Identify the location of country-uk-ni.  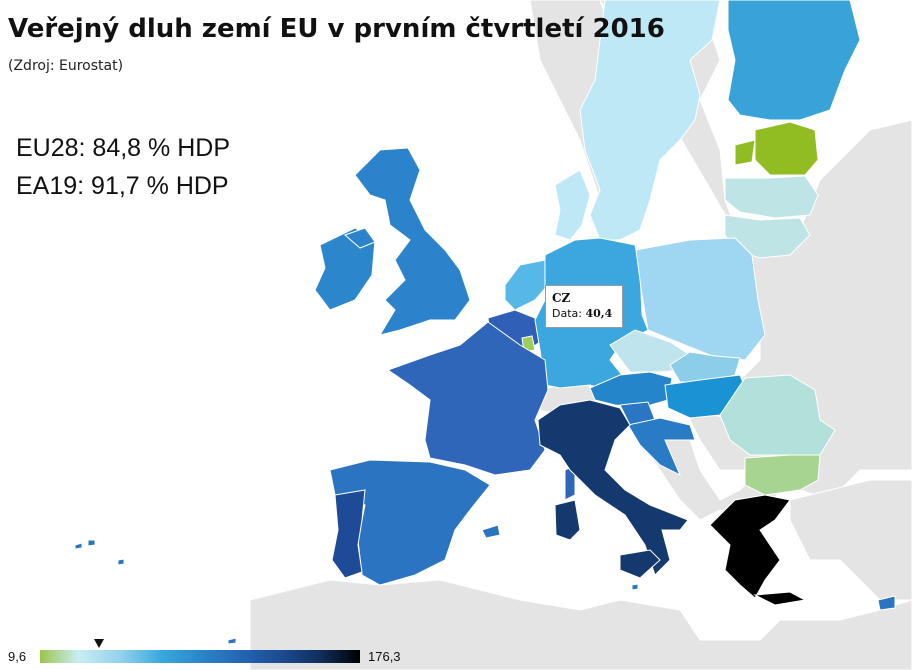
(360, 238).